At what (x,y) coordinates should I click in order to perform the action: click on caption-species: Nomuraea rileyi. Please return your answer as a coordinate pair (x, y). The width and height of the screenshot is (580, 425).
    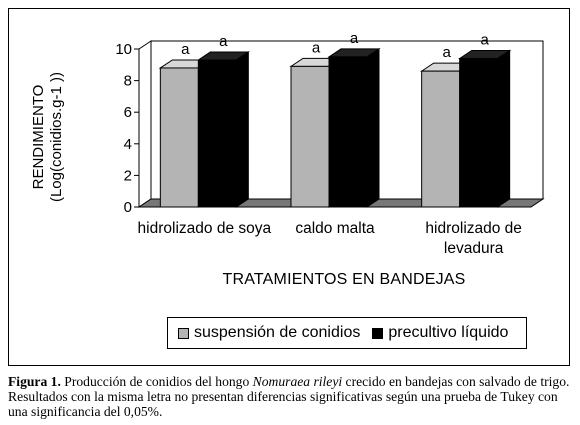
    Looking at the image, I should click on (297, 381).